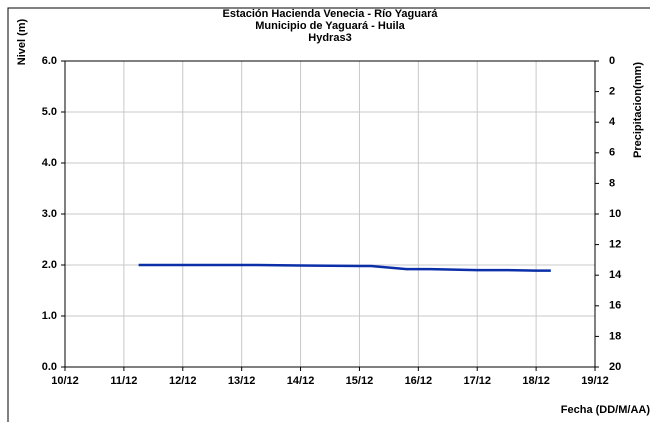 The height and width of the screenshot is (427, 650). What do you see at coordinates (605, 410) in the screenshot?
I see `x-axis-label: Fecha (DD/M/AA)` at bounding box center [605, 410].